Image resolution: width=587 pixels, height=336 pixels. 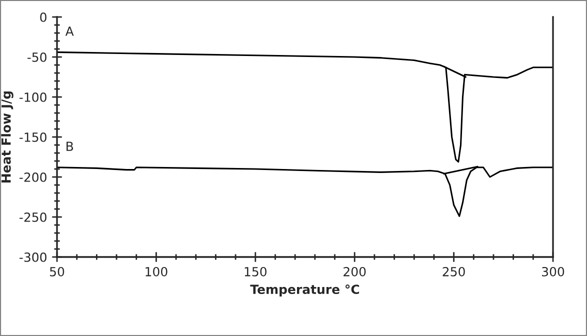 I want to click on x-tick-label: 250, so click(x=453, y=271).